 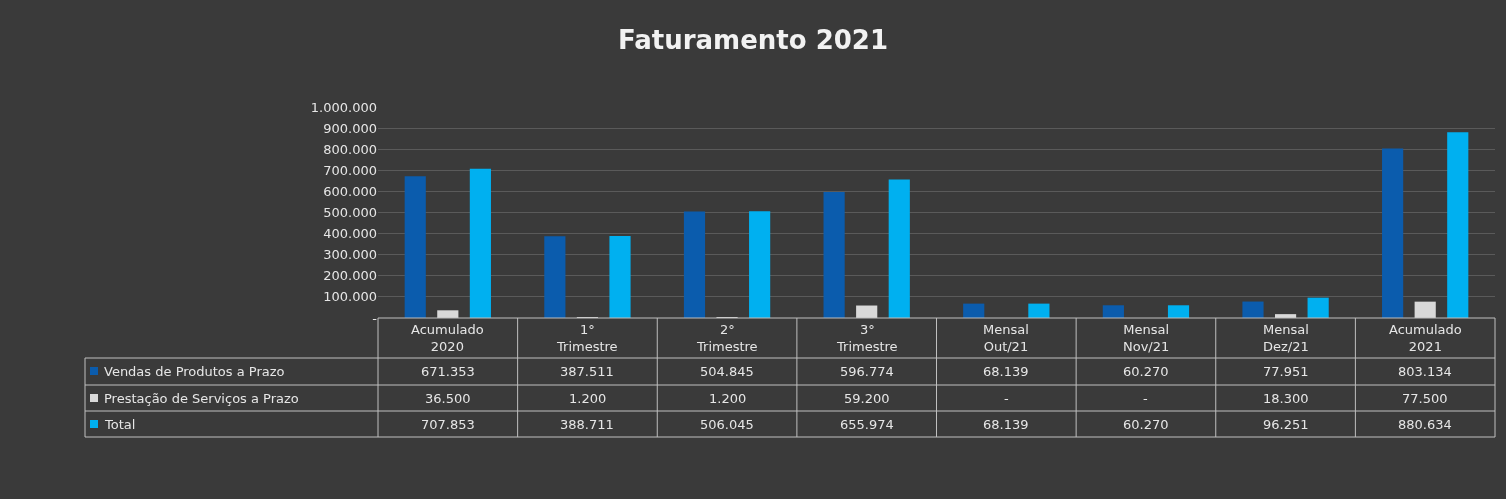 I want to click on x-tick-label: Acumulado 2020, so click(x=447, y=338).